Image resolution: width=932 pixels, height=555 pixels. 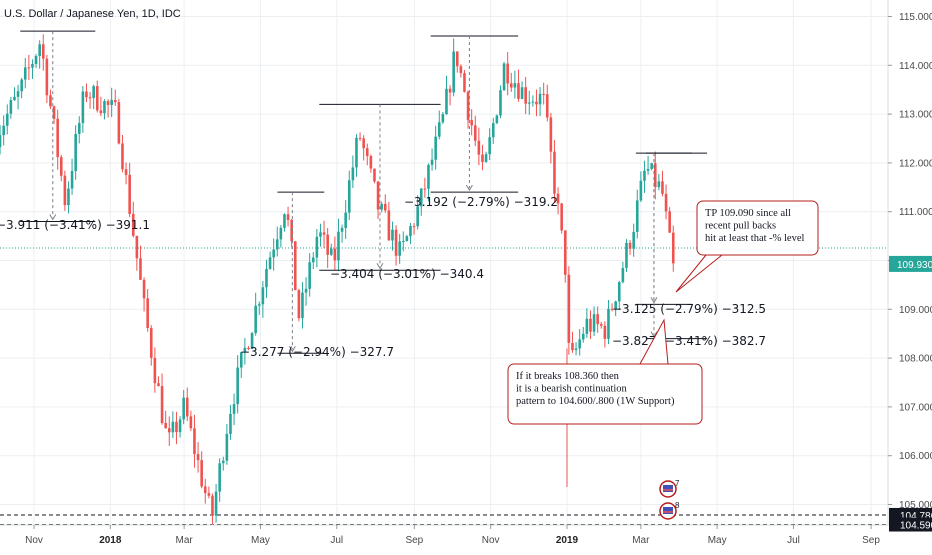 I want to click on event-badge: 8, so click(x=669, y=510).